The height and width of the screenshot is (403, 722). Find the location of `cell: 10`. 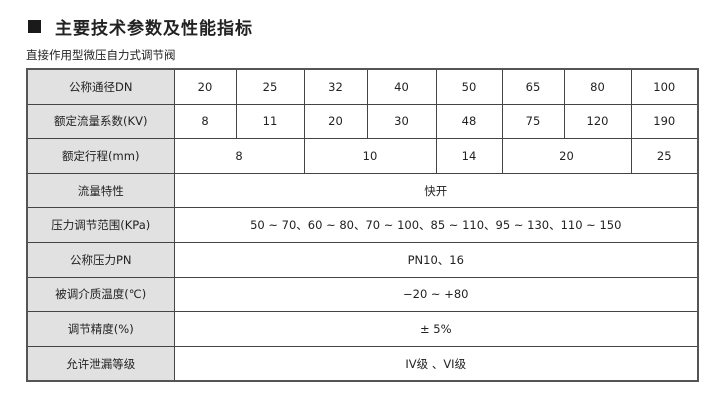

cell: 10 is located at coordinates (370, 156).